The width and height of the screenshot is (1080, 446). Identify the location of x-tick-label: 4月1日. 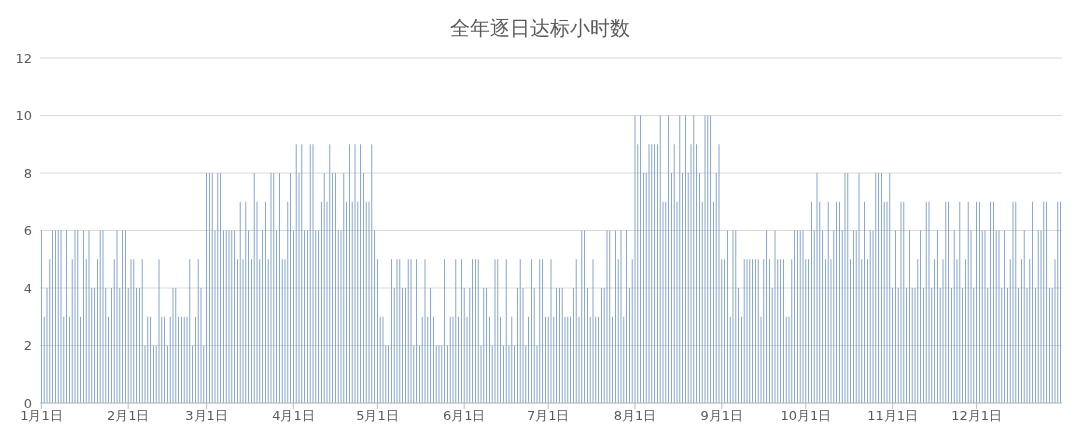
(293, 416).